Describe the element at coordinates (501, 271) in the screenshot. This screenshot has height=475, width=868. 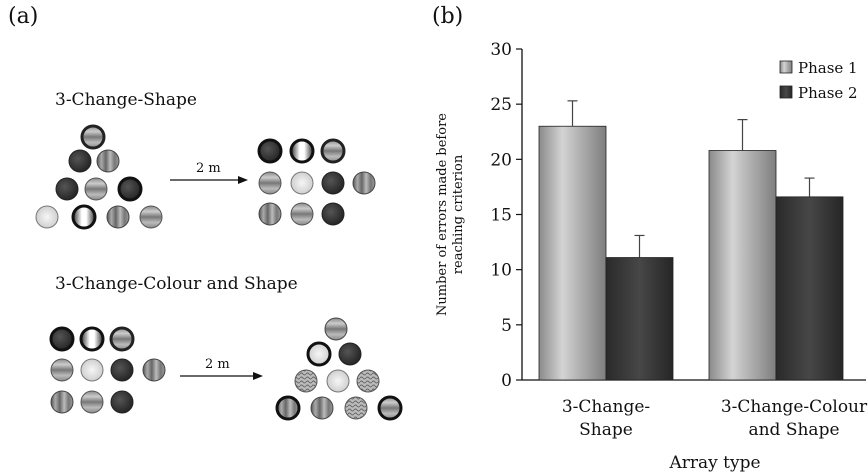
I see `y-tick-label: 10` at that location.